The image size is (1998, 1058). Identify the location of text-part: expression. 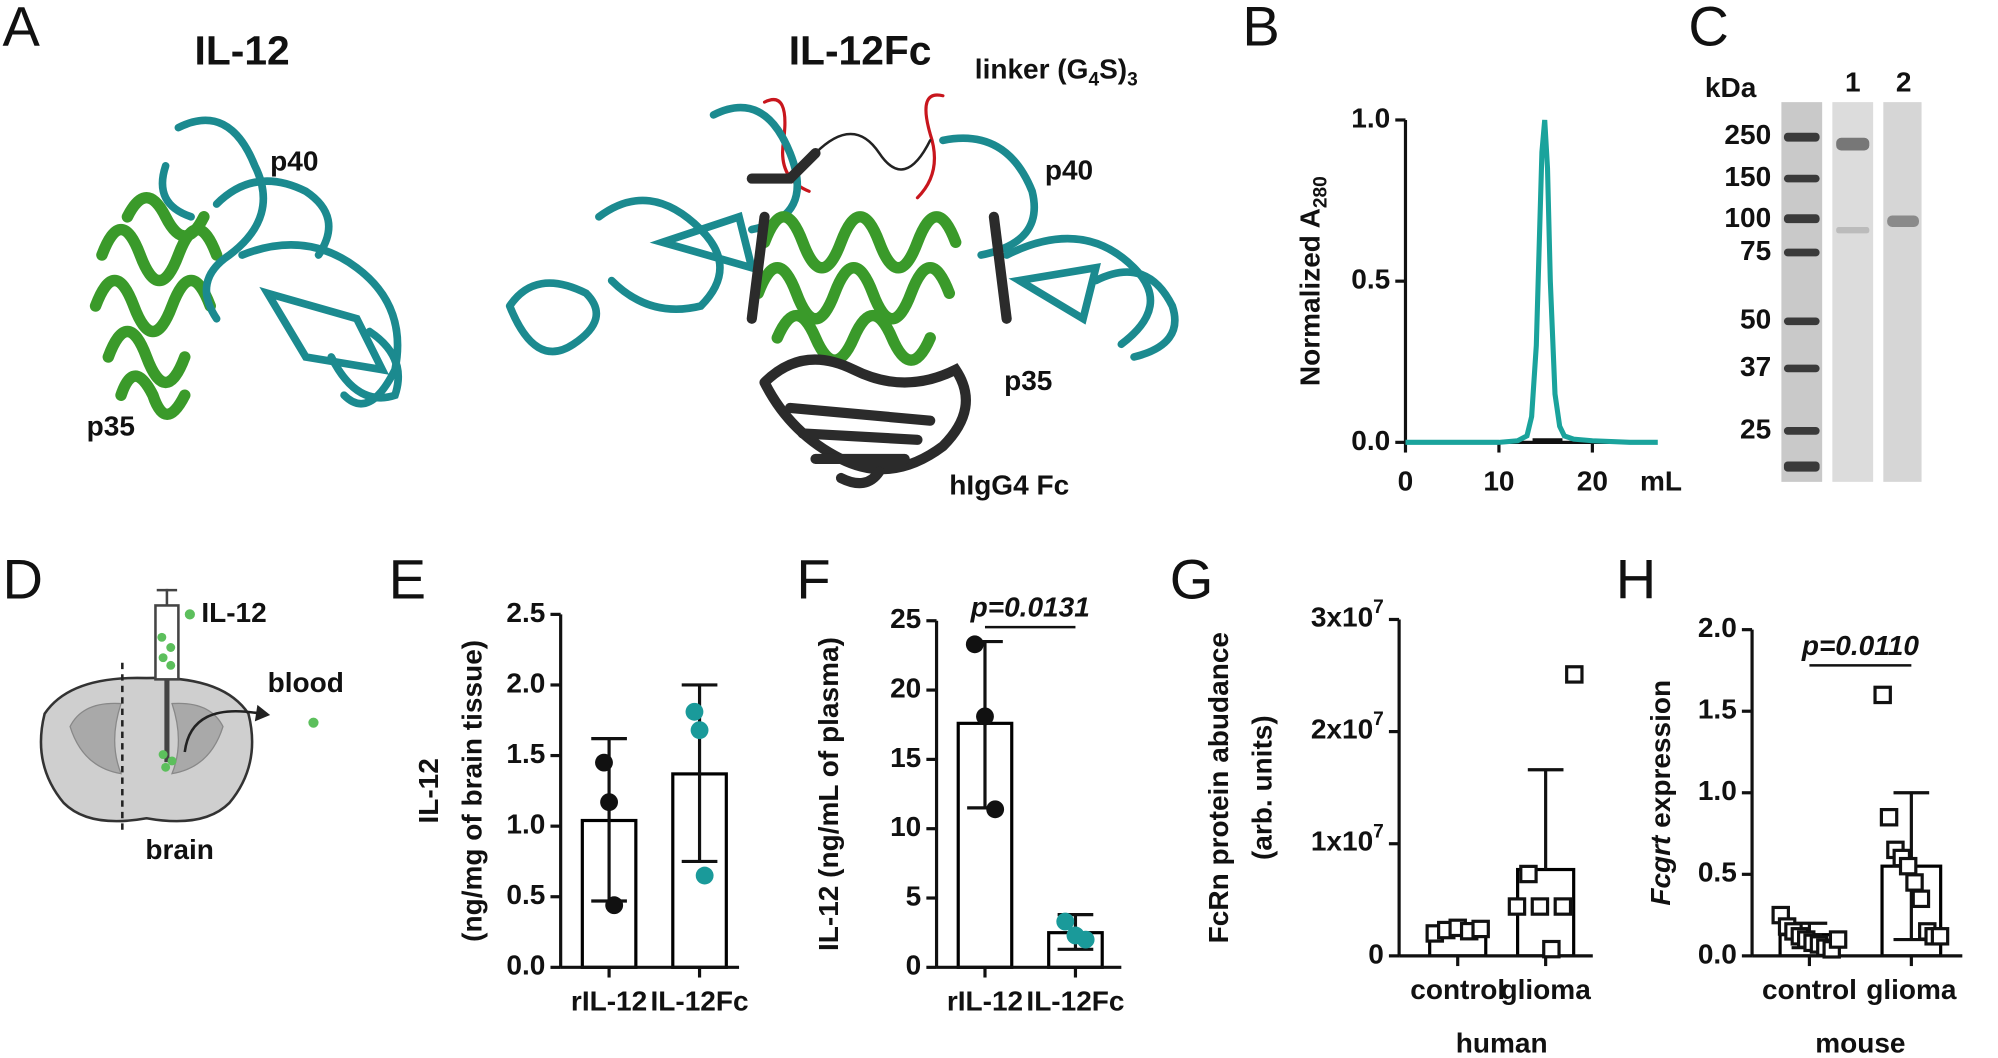
(1660, 758).